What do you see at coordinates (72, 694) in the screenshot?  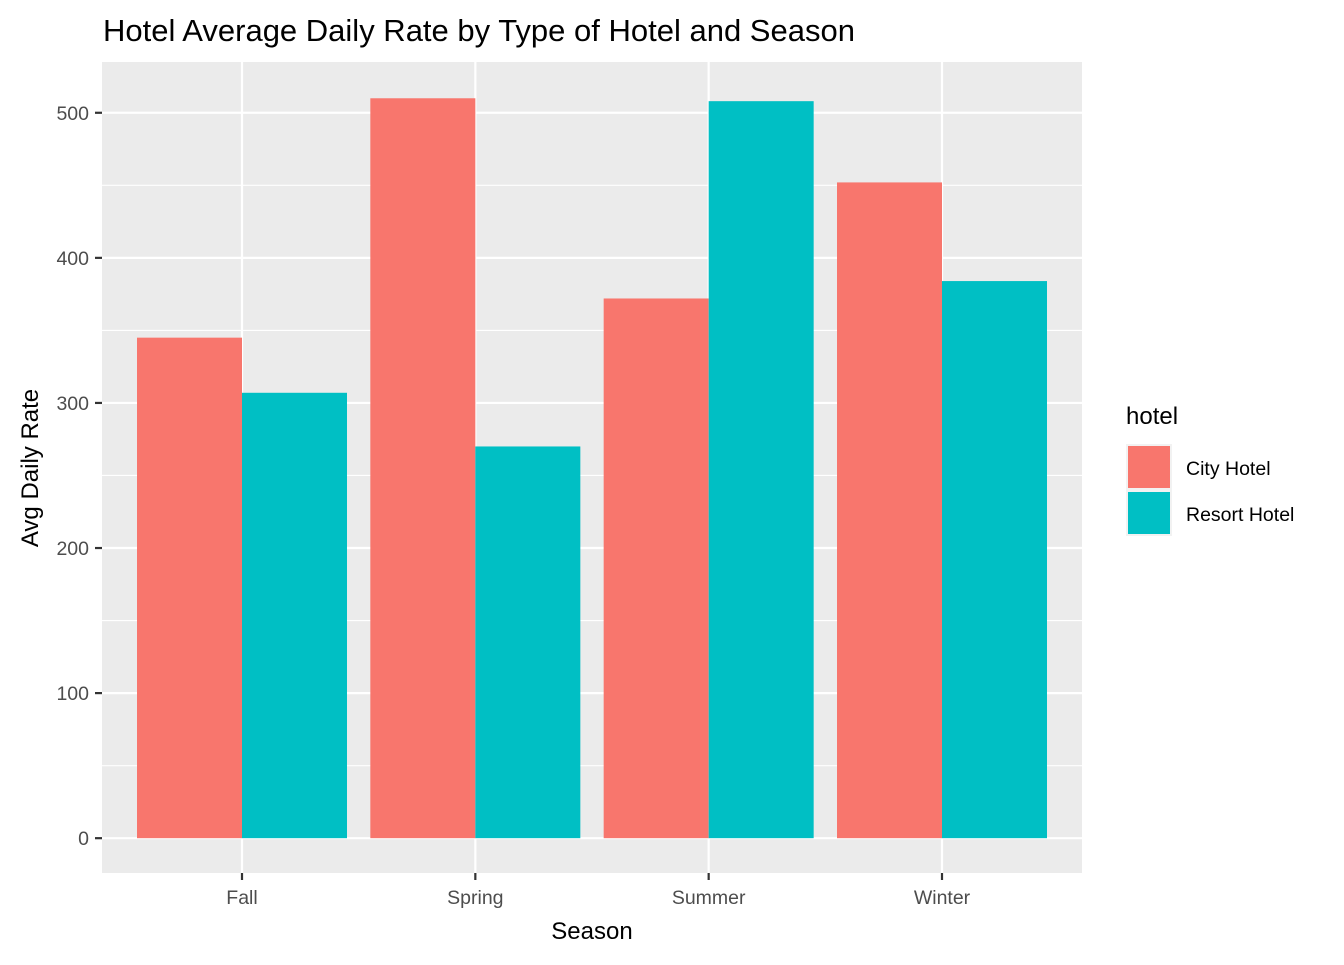 I see `y-tick-label: 100` at bounding box center [72, 694].